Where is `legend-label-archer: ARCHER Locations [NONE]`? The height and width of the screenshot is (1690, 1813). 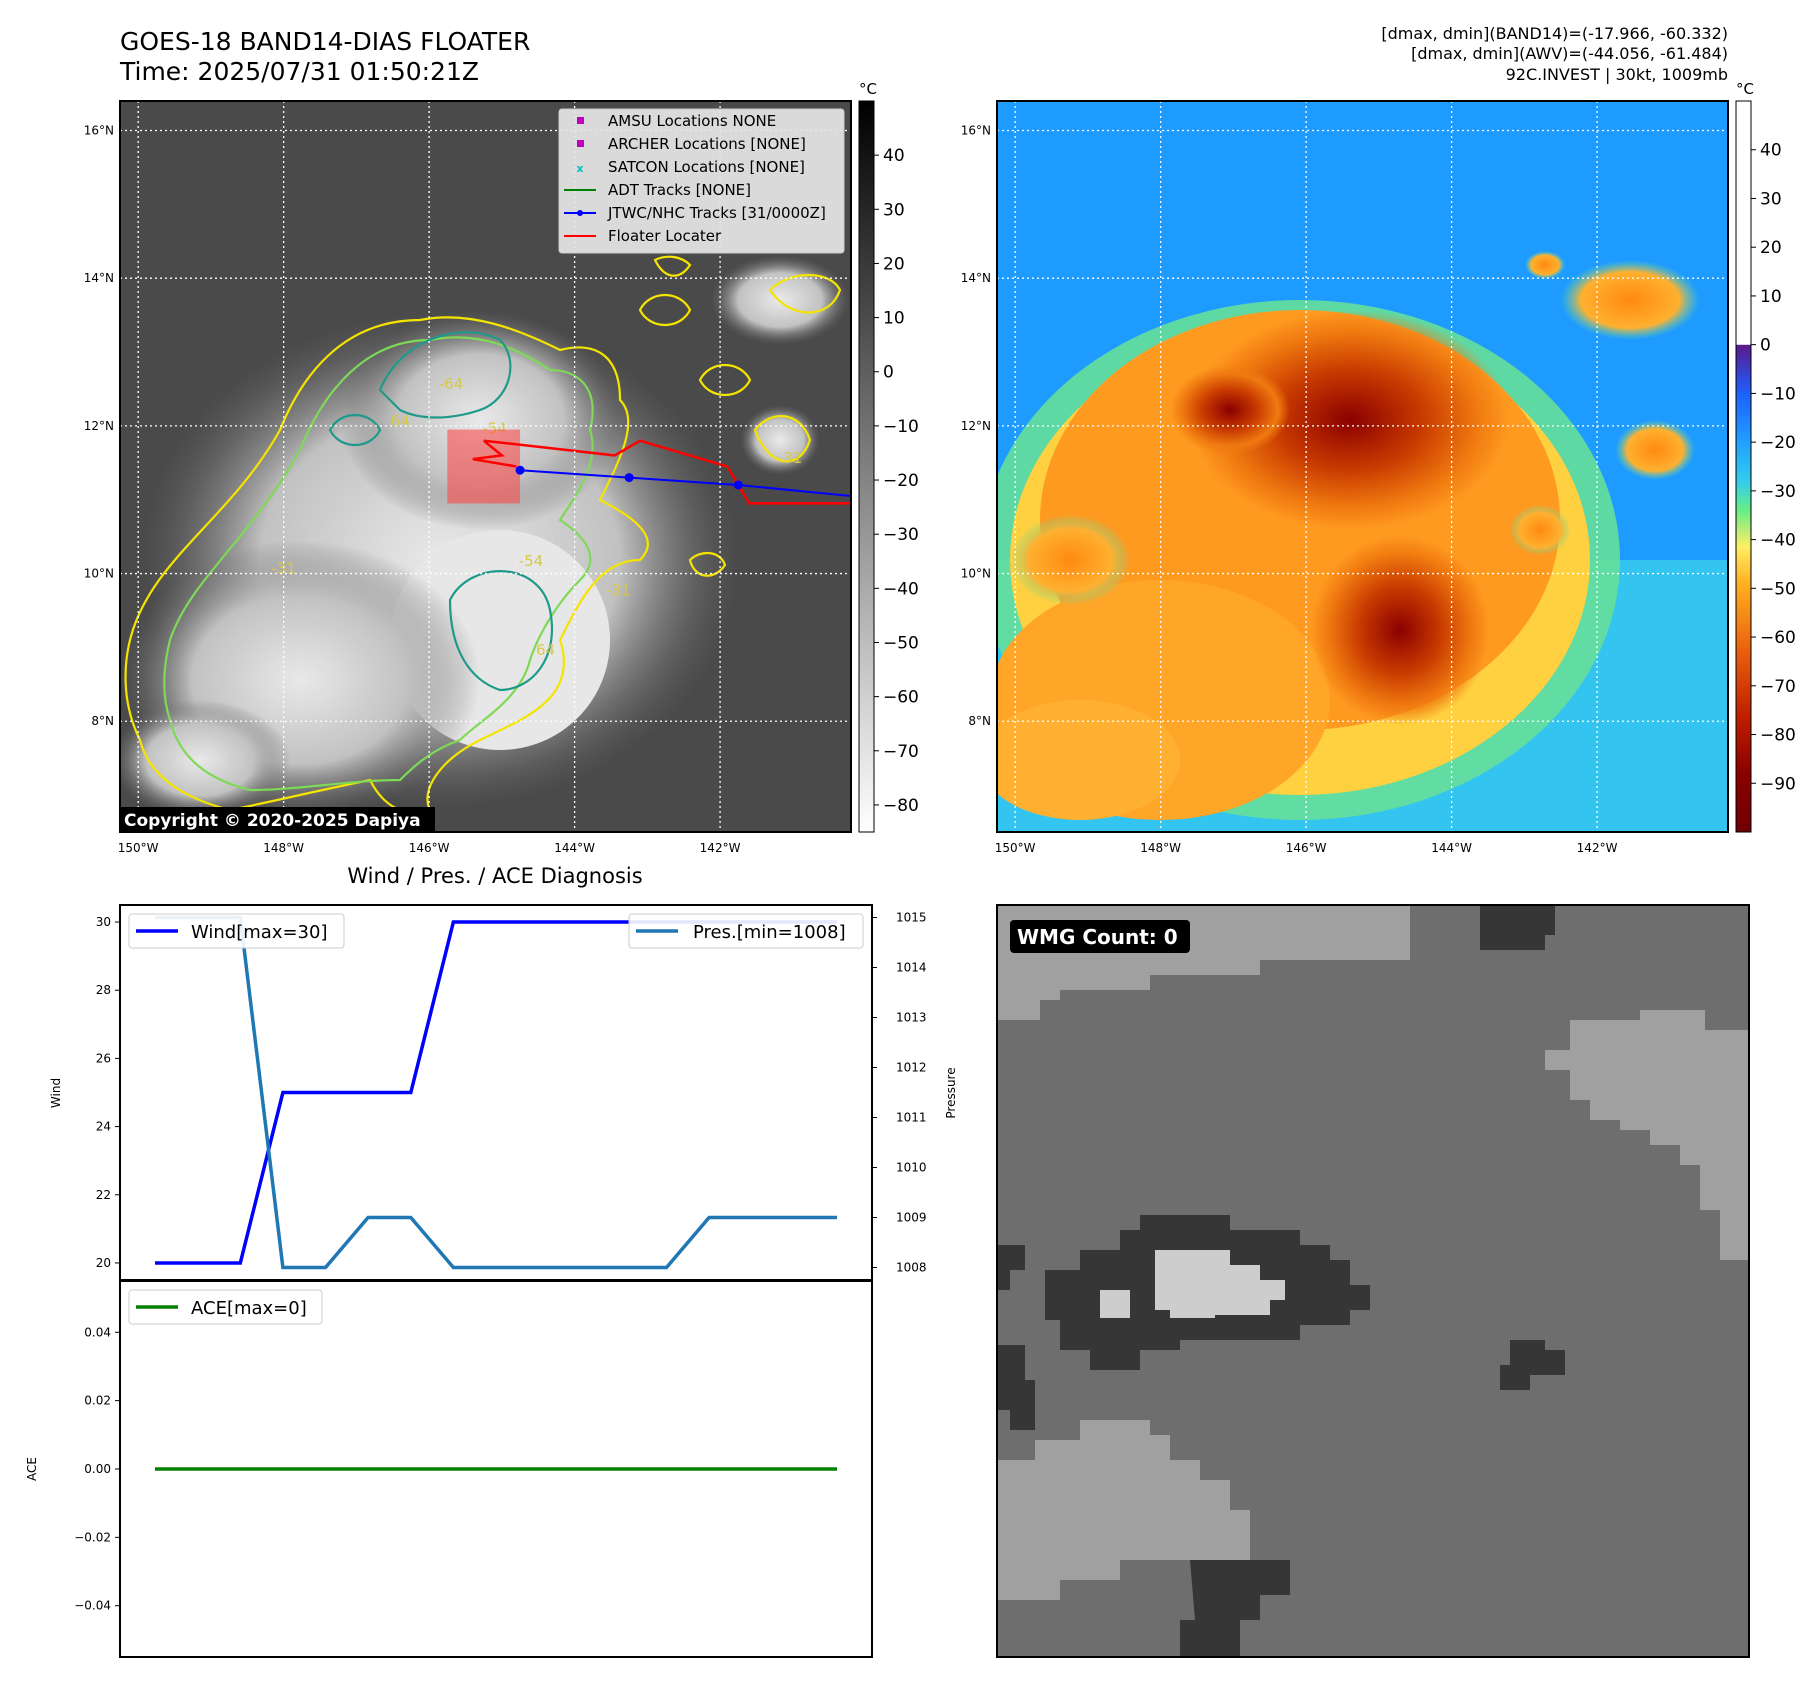
legend-label-archer: ARCHER Locations [NONE] is located at coordinates (707, 144).